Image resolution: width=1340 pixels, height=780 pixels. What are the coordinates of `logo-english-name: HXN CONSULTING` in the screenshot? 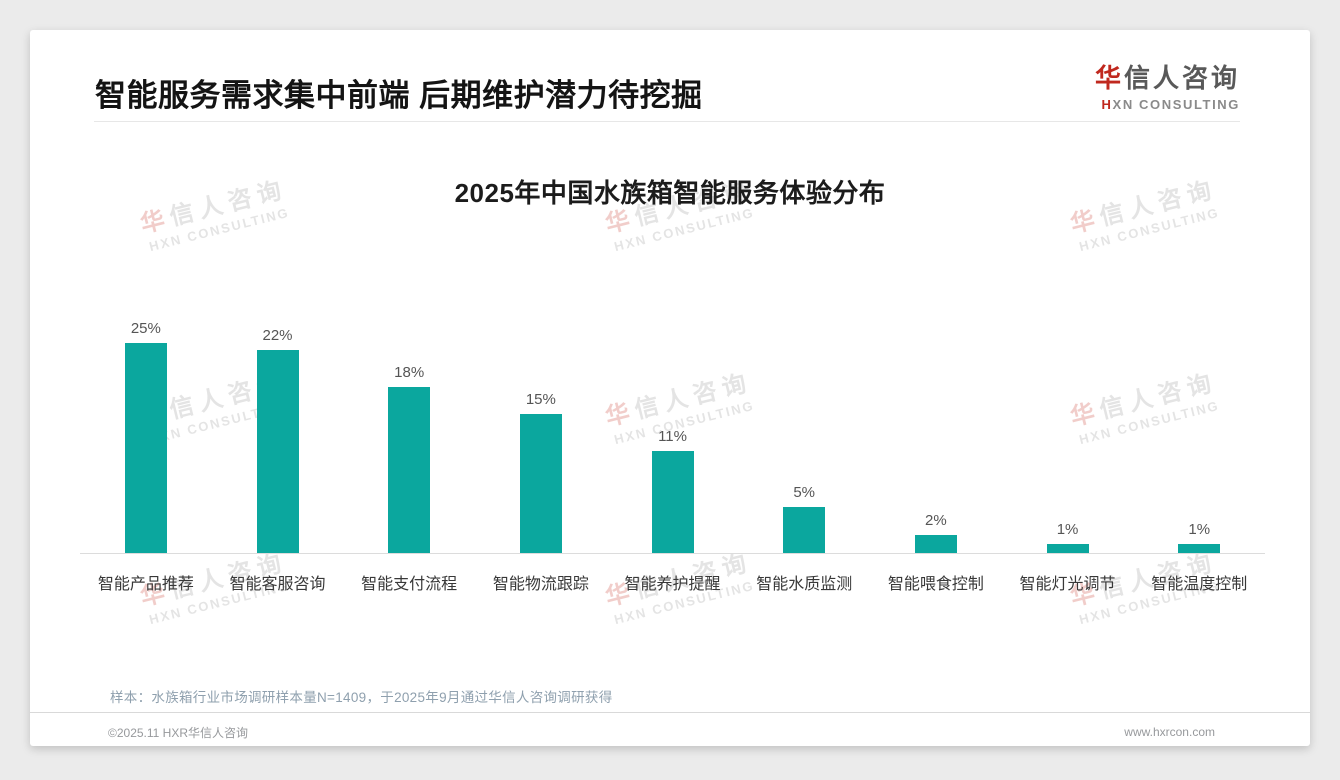 It's located at (1167, 104).